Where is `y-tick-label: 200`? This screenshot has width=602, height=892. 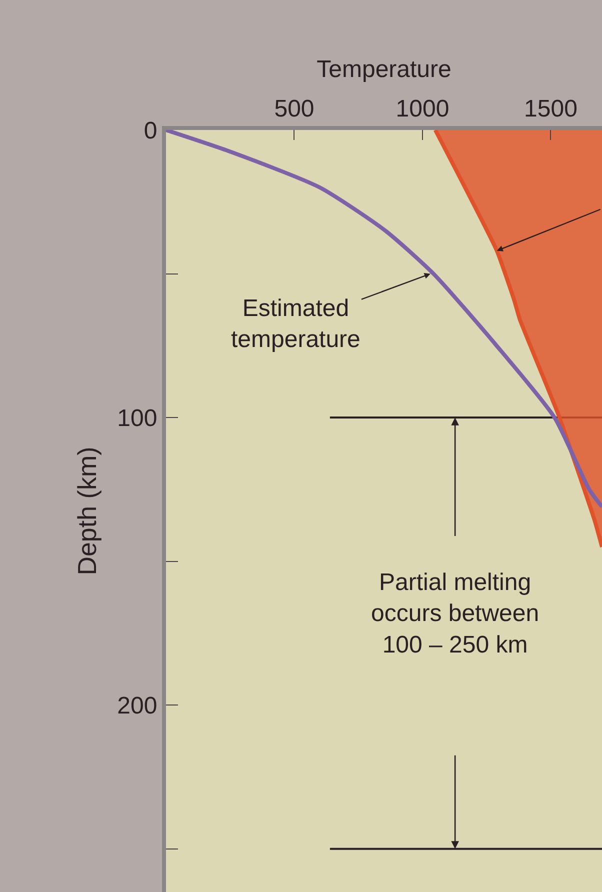
y-tick-label: 200 is located at coordinates (137, 706).